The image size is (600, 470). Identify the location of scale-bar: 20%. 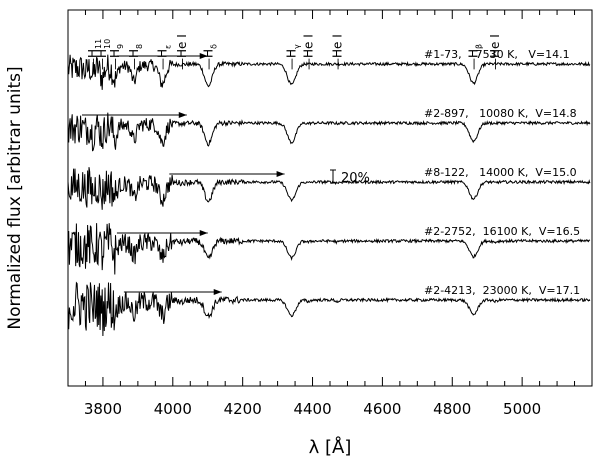
(350, 177).